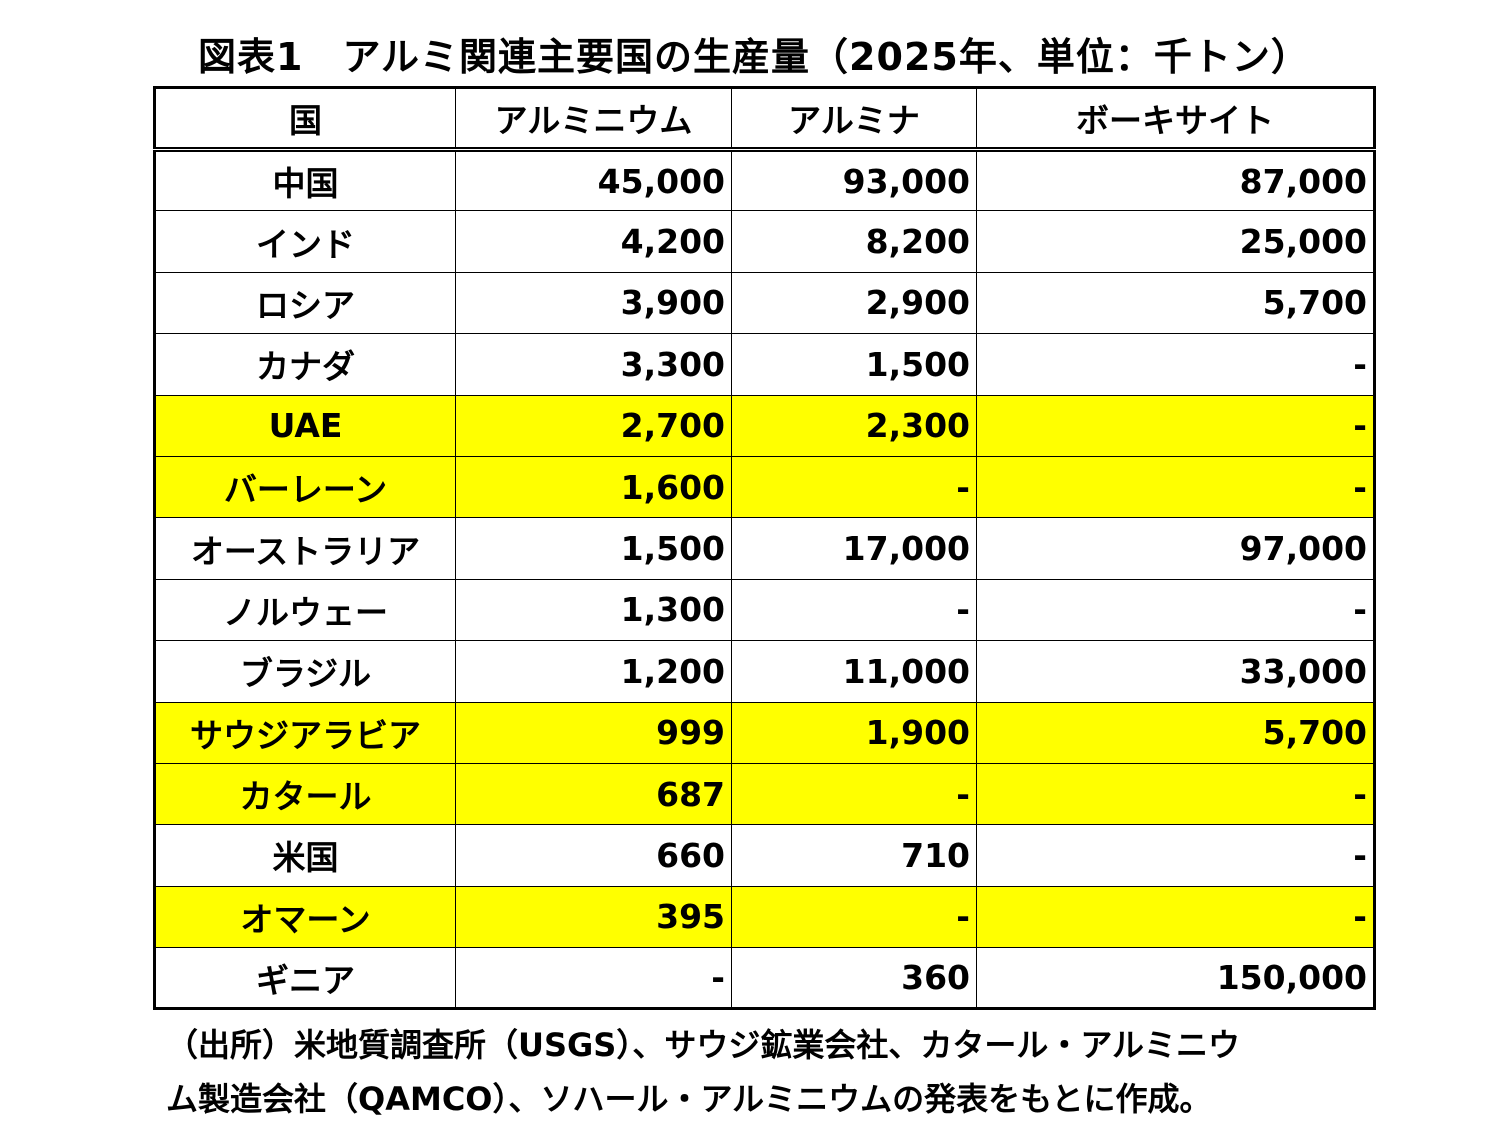 Image resolution: width=1500 pixels, height=1126 pixels. What do you see at coordinates (305, 180) in the screenshot?
I see `country-cell: 中国` at bounding box center [305, 180].